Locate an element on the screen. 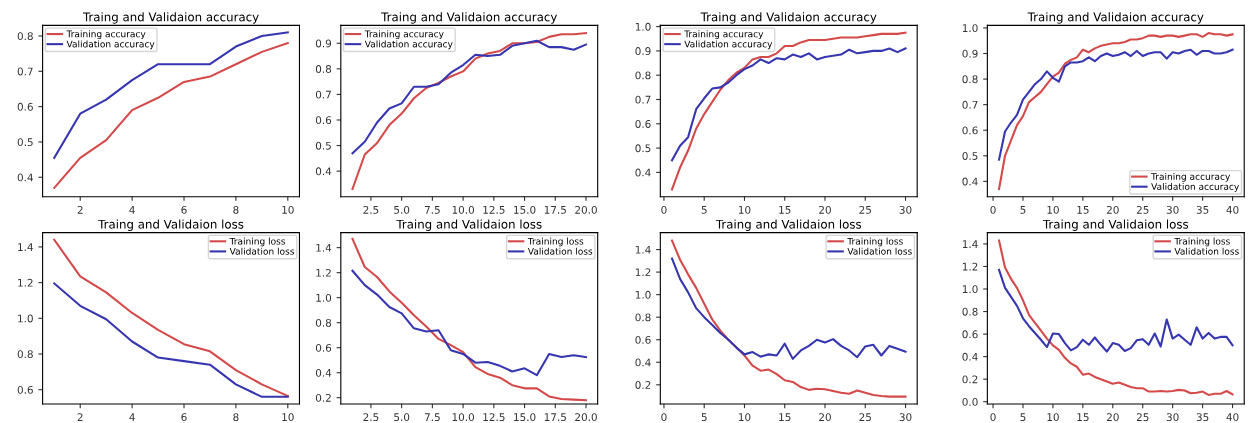 Image resolution: width=1253 pixels, height=423 pixels. x-tick-label: 5.0 is located at coordinates (402, 209).